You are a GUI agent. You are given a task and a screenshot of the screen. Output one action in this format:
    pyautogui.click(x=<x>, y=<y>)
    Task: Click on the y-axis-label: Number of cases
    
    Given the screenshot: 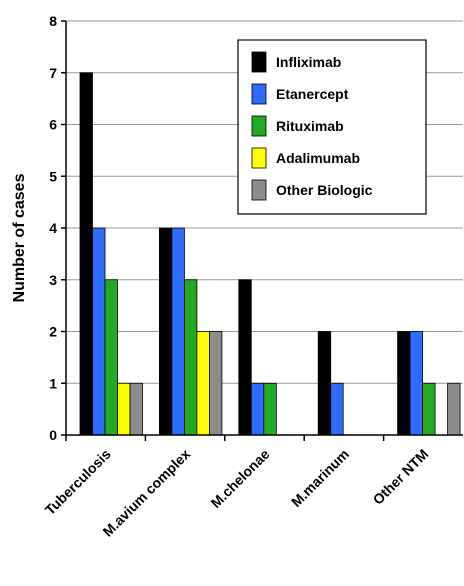 What is the action you would take?
    pyautogui.click(x=19, y=237)
    